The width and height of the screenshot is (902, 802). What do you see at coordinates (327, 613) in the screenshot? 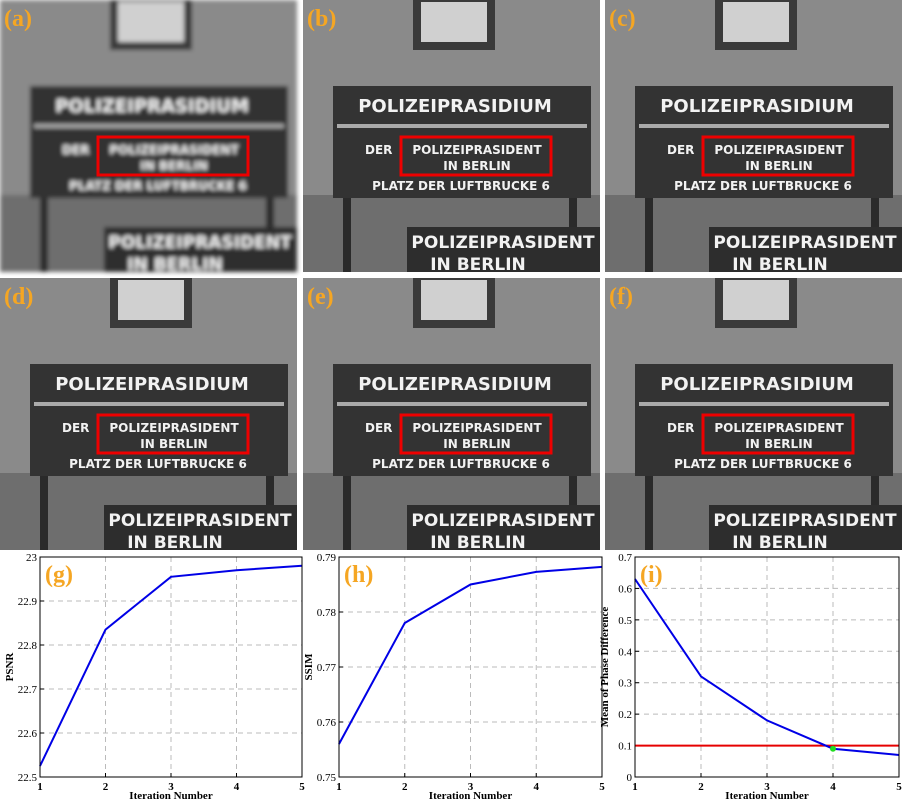
I see `y-tick-label: 0.78` at bounding box center [327, 613].